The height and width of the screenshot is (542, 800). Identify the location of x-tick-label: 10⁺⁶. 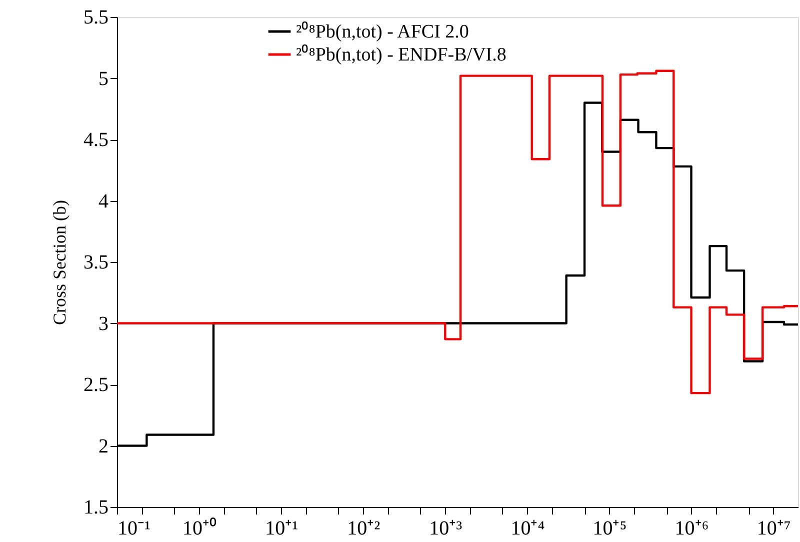
(691, 529).